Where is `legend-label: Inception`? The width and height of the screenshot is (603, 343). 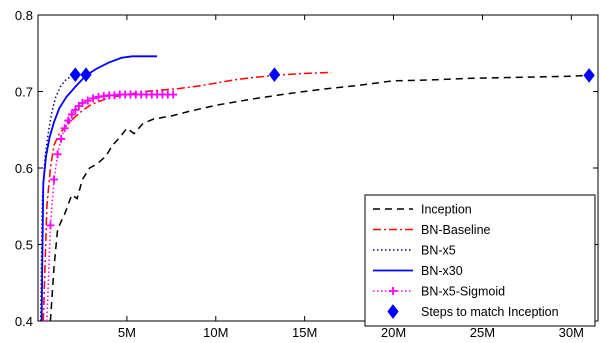 legend-label: Inception is located at coordinates (446, 210).